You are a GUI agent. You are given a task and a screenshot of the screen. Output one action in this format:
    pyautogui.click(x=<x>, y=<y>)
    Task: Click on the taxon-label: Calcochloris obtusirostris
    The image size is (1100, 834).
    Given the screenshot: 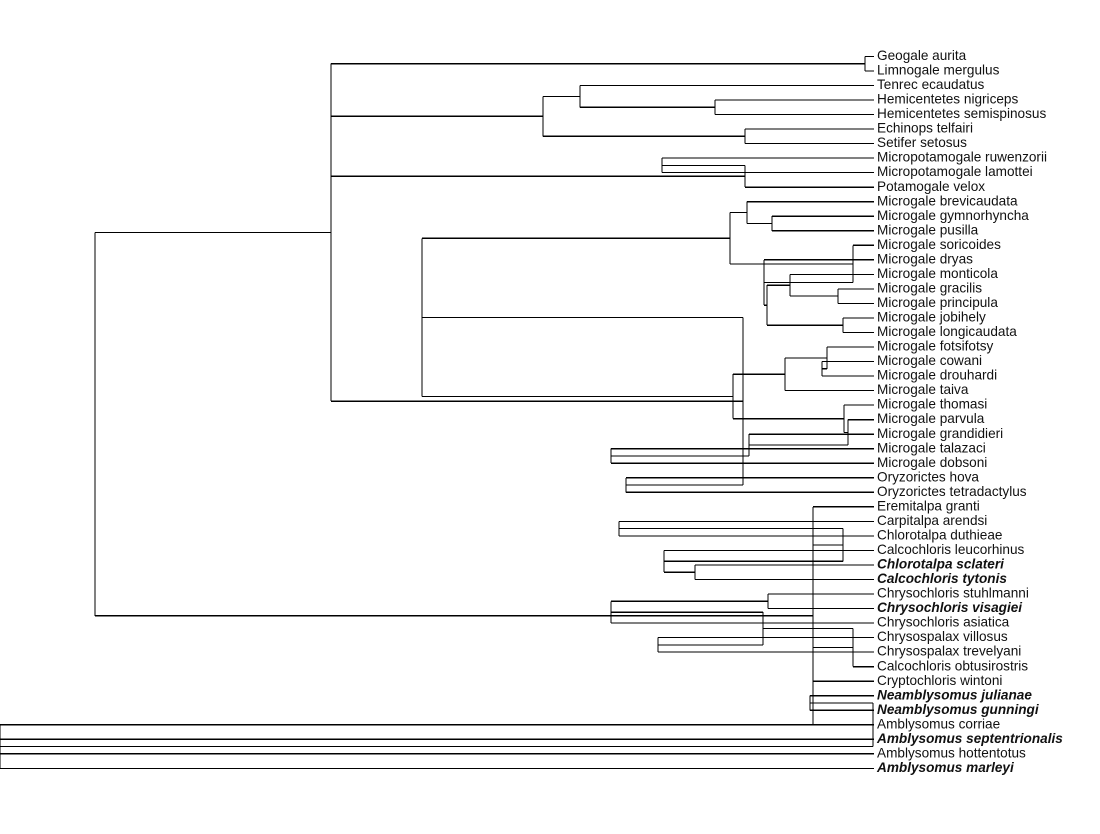 What is the action you would take?
    pyautogui.click(x=952, y=665)
    